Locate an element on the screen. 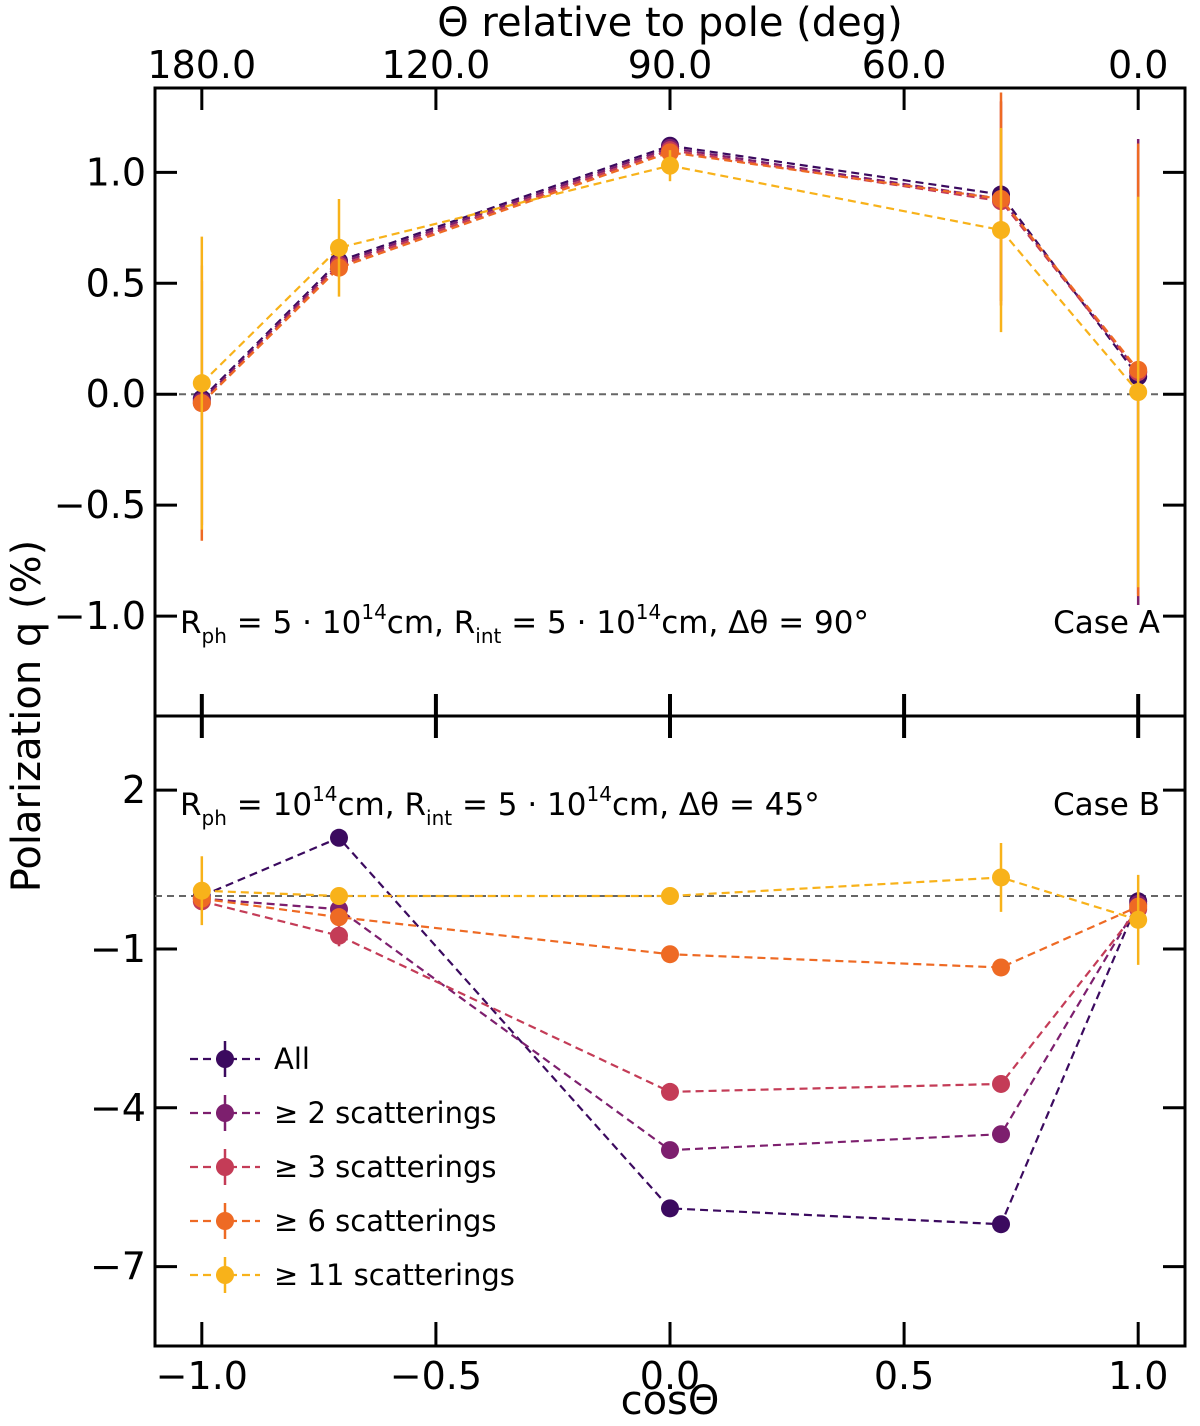 This screenshot has width=1200, height=1426. top-tick-label-3: 60.0 is located at coordinates (904, 65).